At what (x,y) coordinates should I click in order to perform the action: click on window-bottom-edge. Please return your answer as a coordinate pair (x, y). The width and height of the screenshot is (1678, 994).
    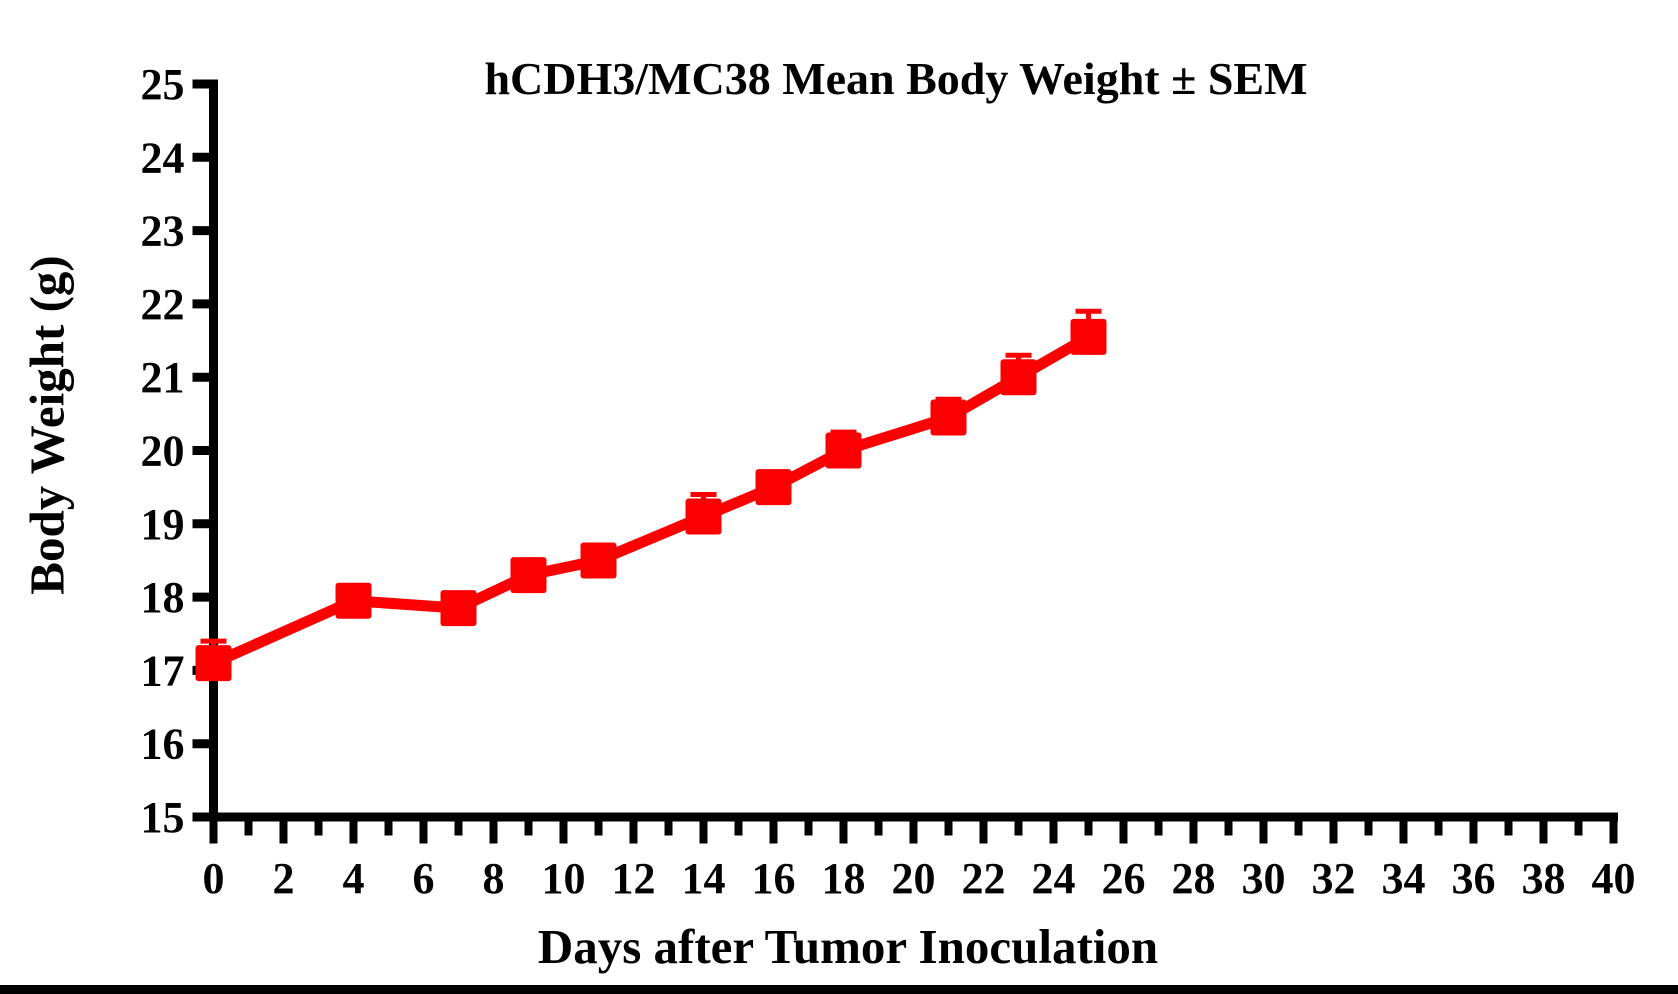
    Looking at the image, I should click on (839, 989).